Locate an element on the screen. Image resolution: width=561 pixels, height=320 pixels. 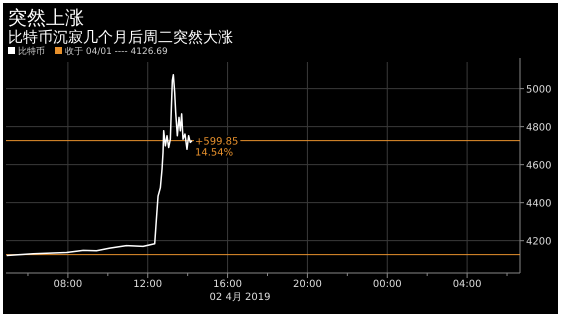
chart-subtitle: 比特币沉寂几个月后周二突然大涨 is located at coordinates (120, 37).